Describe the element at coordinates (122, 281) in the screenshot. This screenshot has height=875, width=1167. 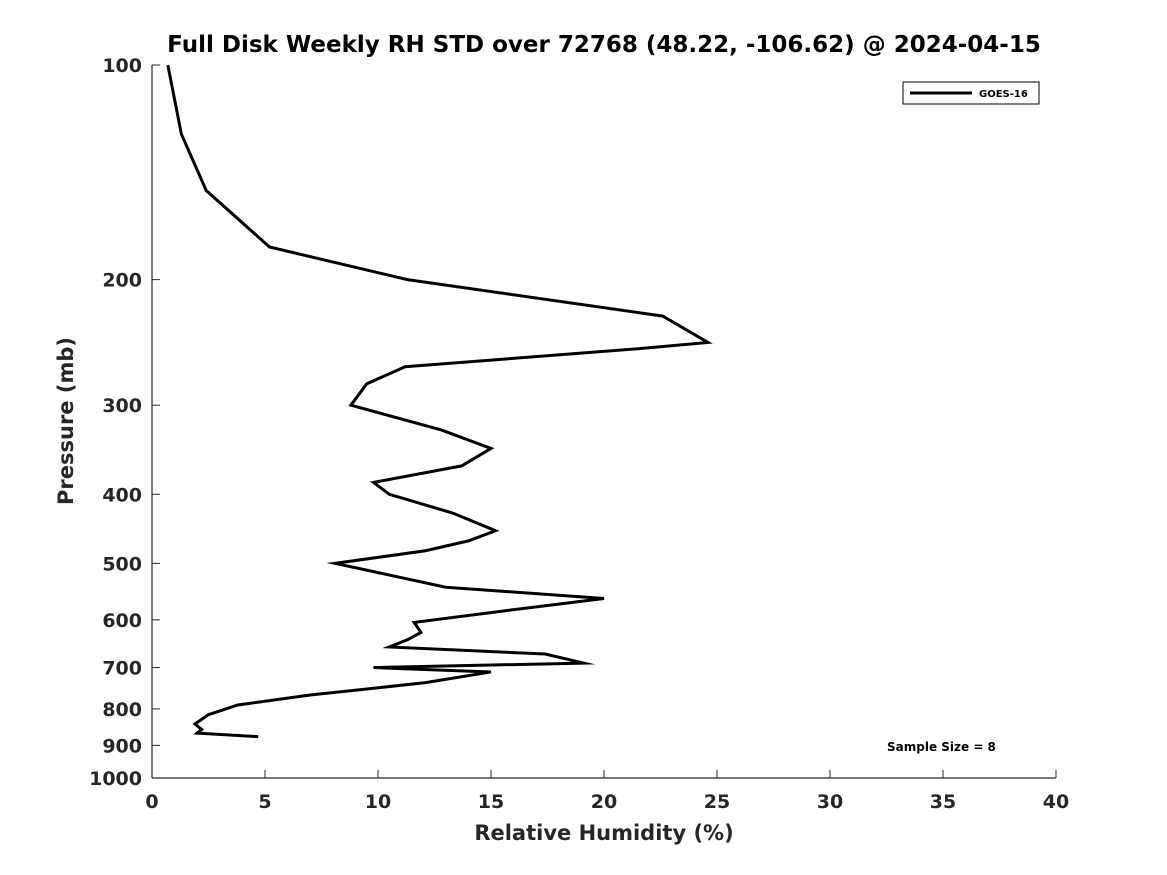
I see `y-tick-label: 200` at that location.